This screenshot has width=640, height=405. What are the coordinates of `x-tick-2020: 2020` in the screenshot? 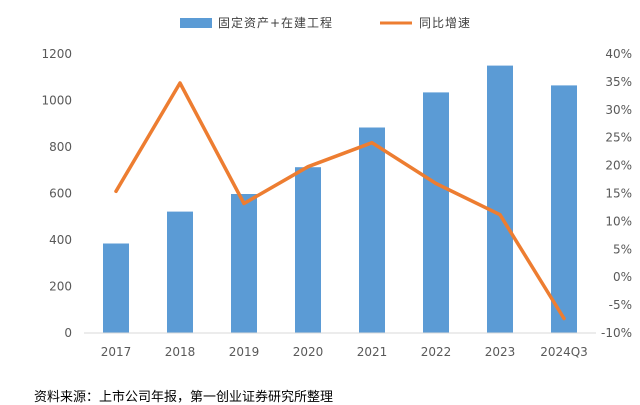 It's located at (308, 352).